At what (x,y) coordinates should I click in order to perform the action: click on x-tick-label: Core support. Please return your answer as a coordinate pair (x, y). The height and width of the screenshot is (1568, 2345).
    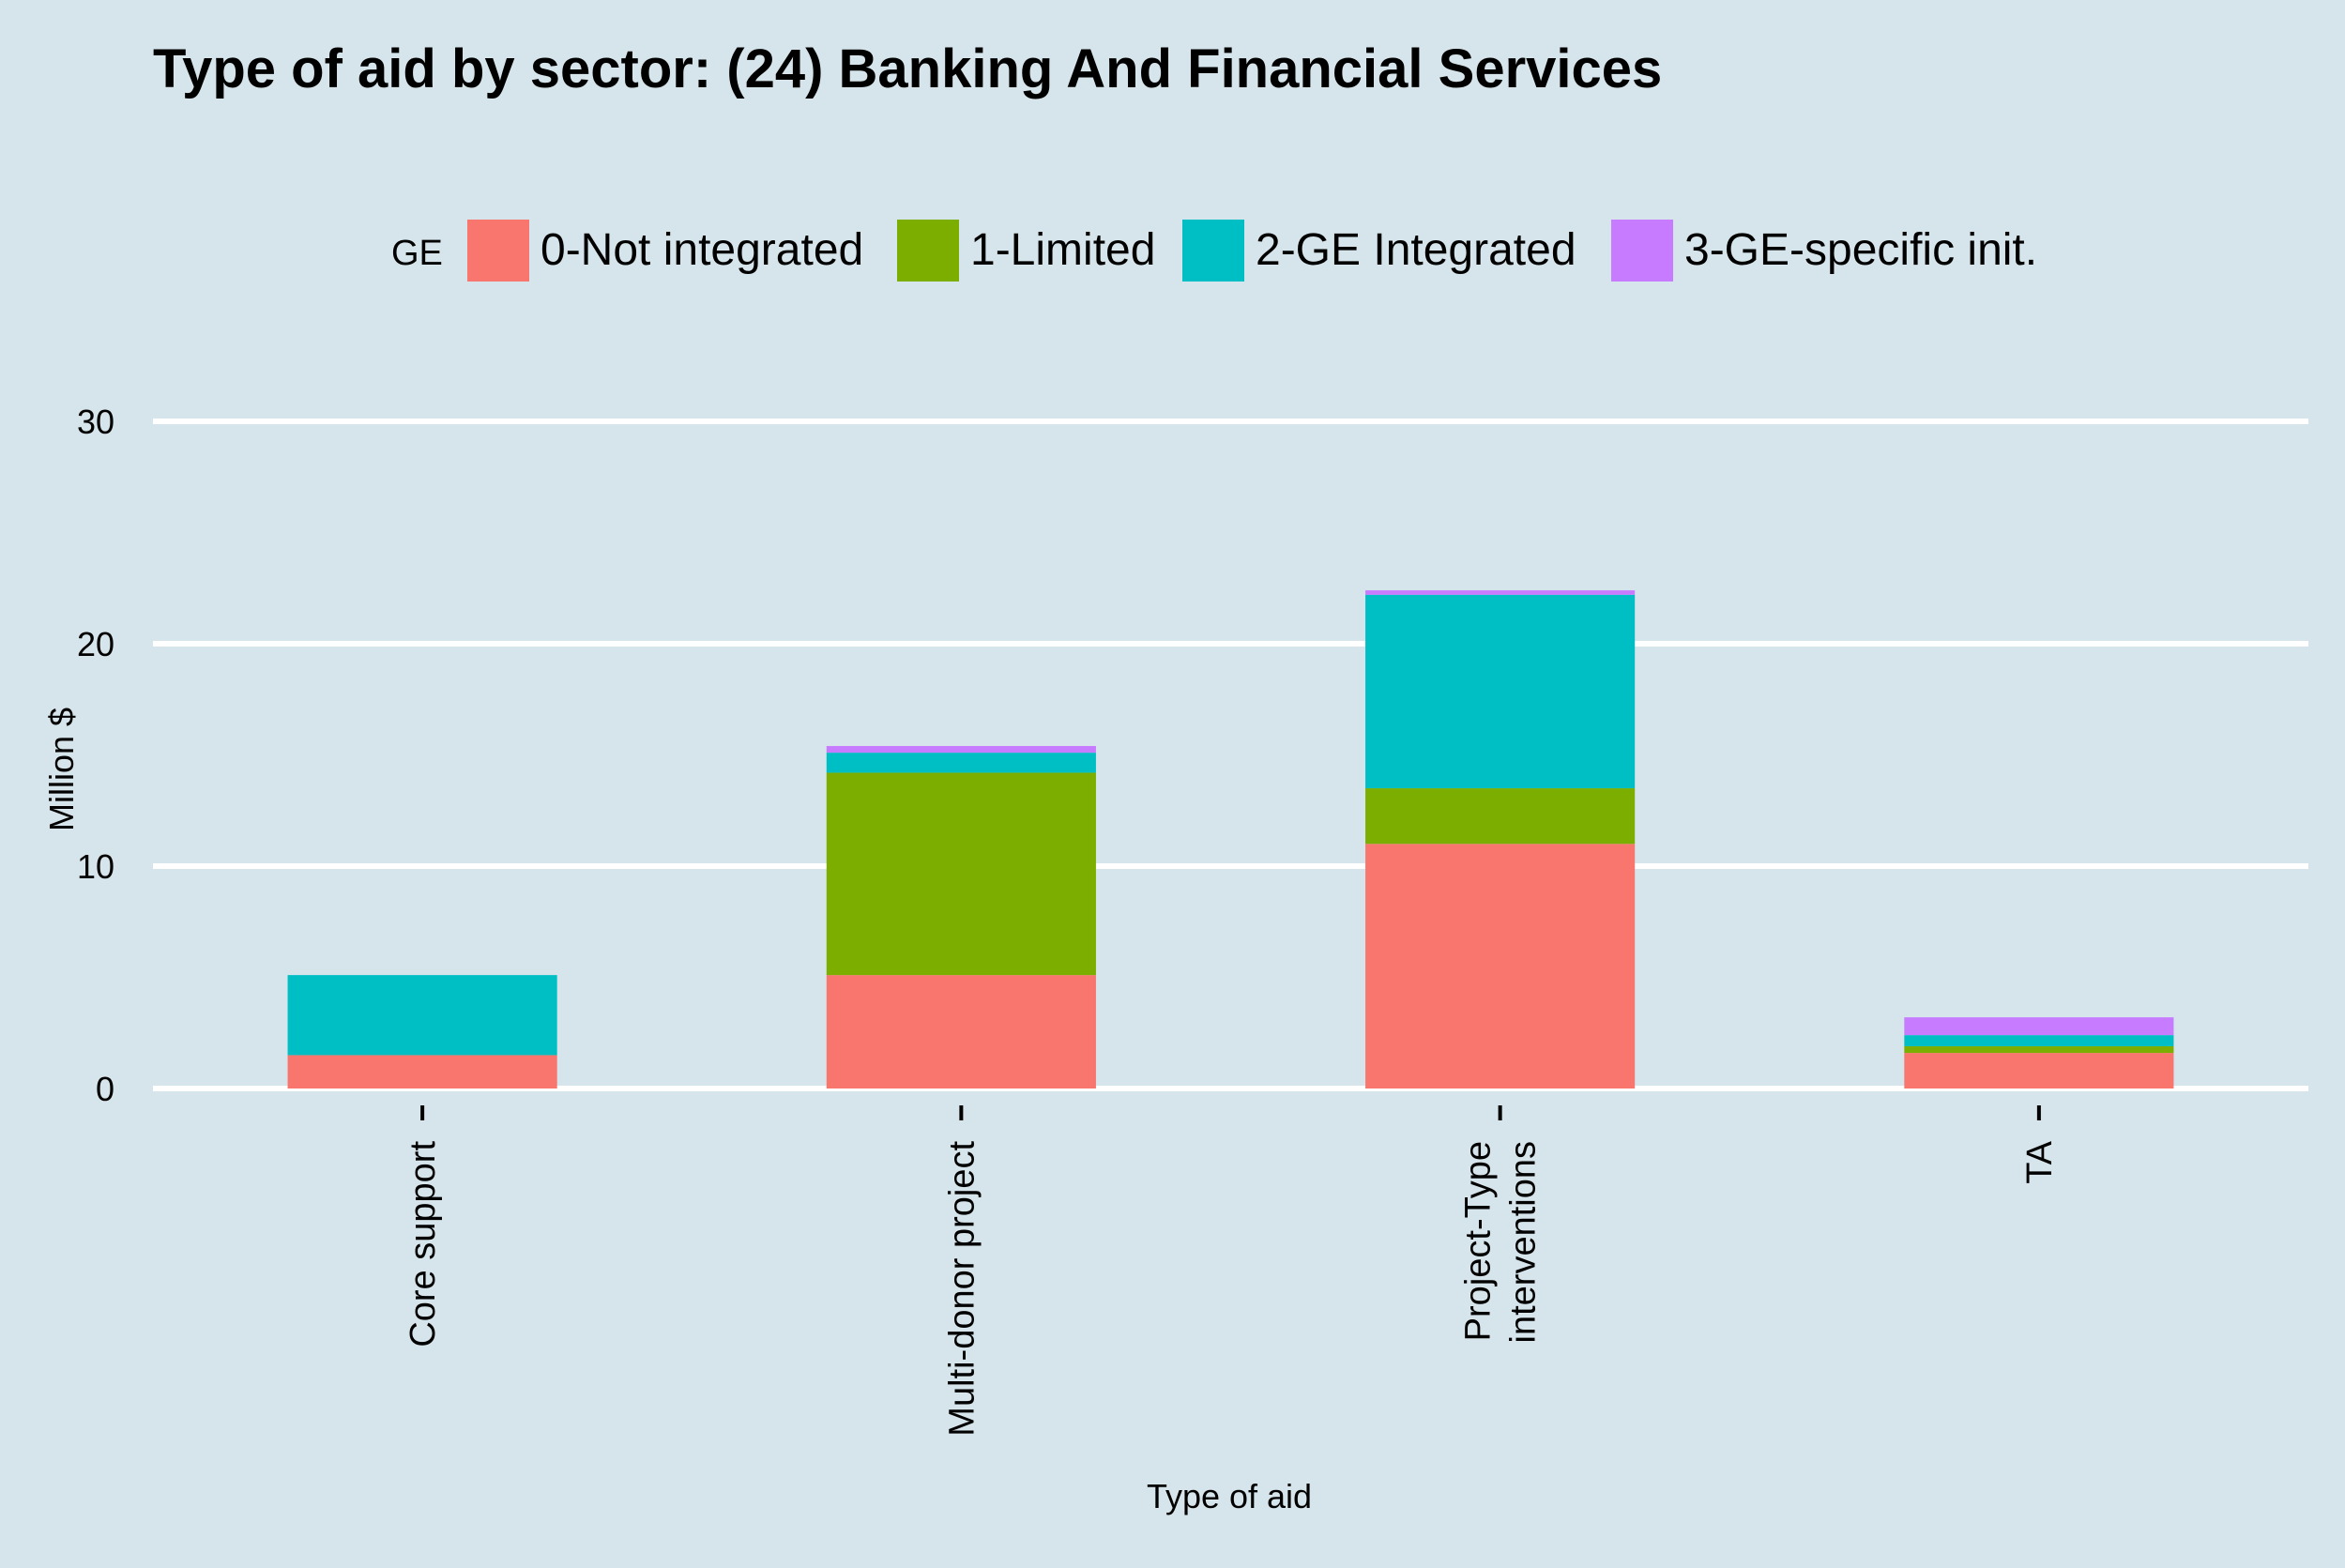
    Looking at the image, I should click on (423, 1244).